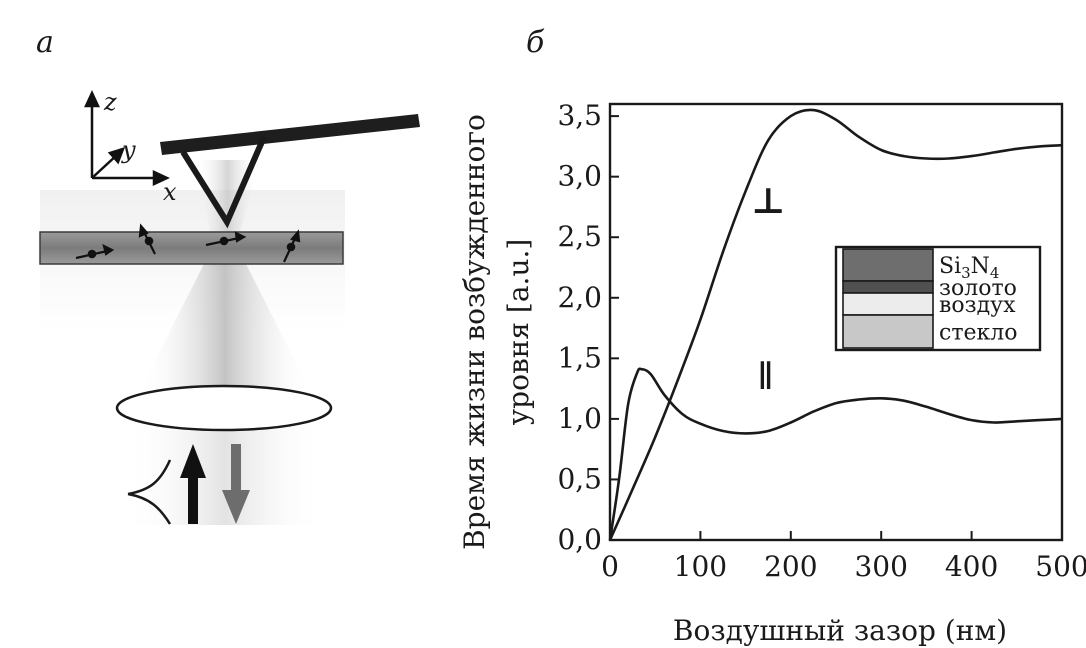 The width and height of the screenshot is (1086, 648). Describe the element at coordinates (1060, 566) in the screenshot. I see `x-tick-label: 500` at that location.